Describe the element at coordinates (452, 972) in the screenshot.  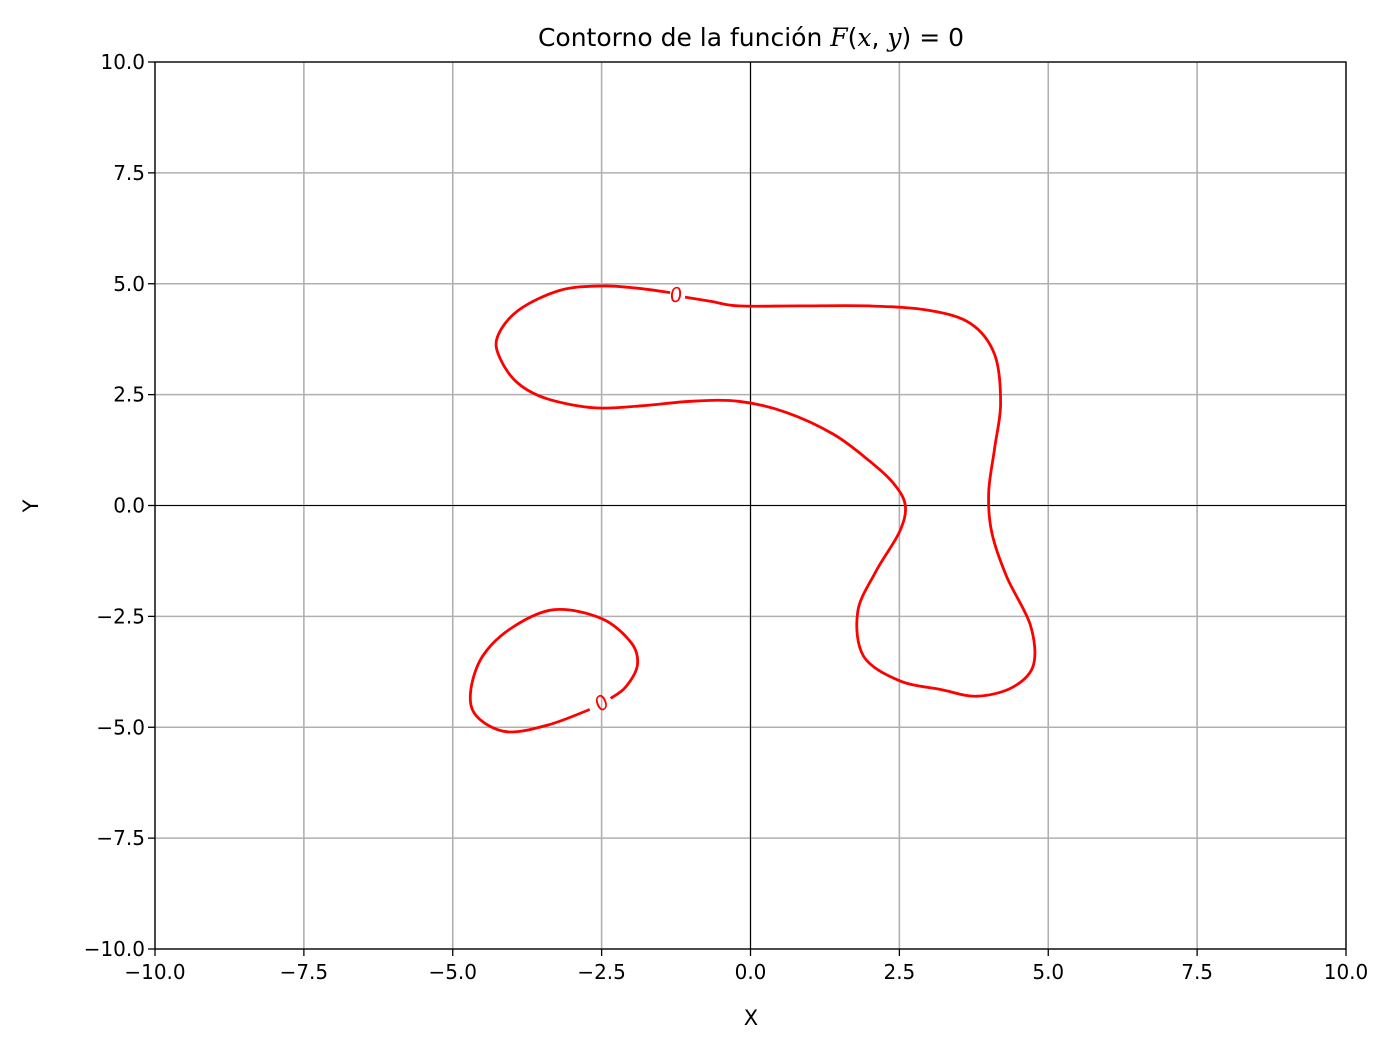
I see `x-tick-label-2: −5.0` at that location.